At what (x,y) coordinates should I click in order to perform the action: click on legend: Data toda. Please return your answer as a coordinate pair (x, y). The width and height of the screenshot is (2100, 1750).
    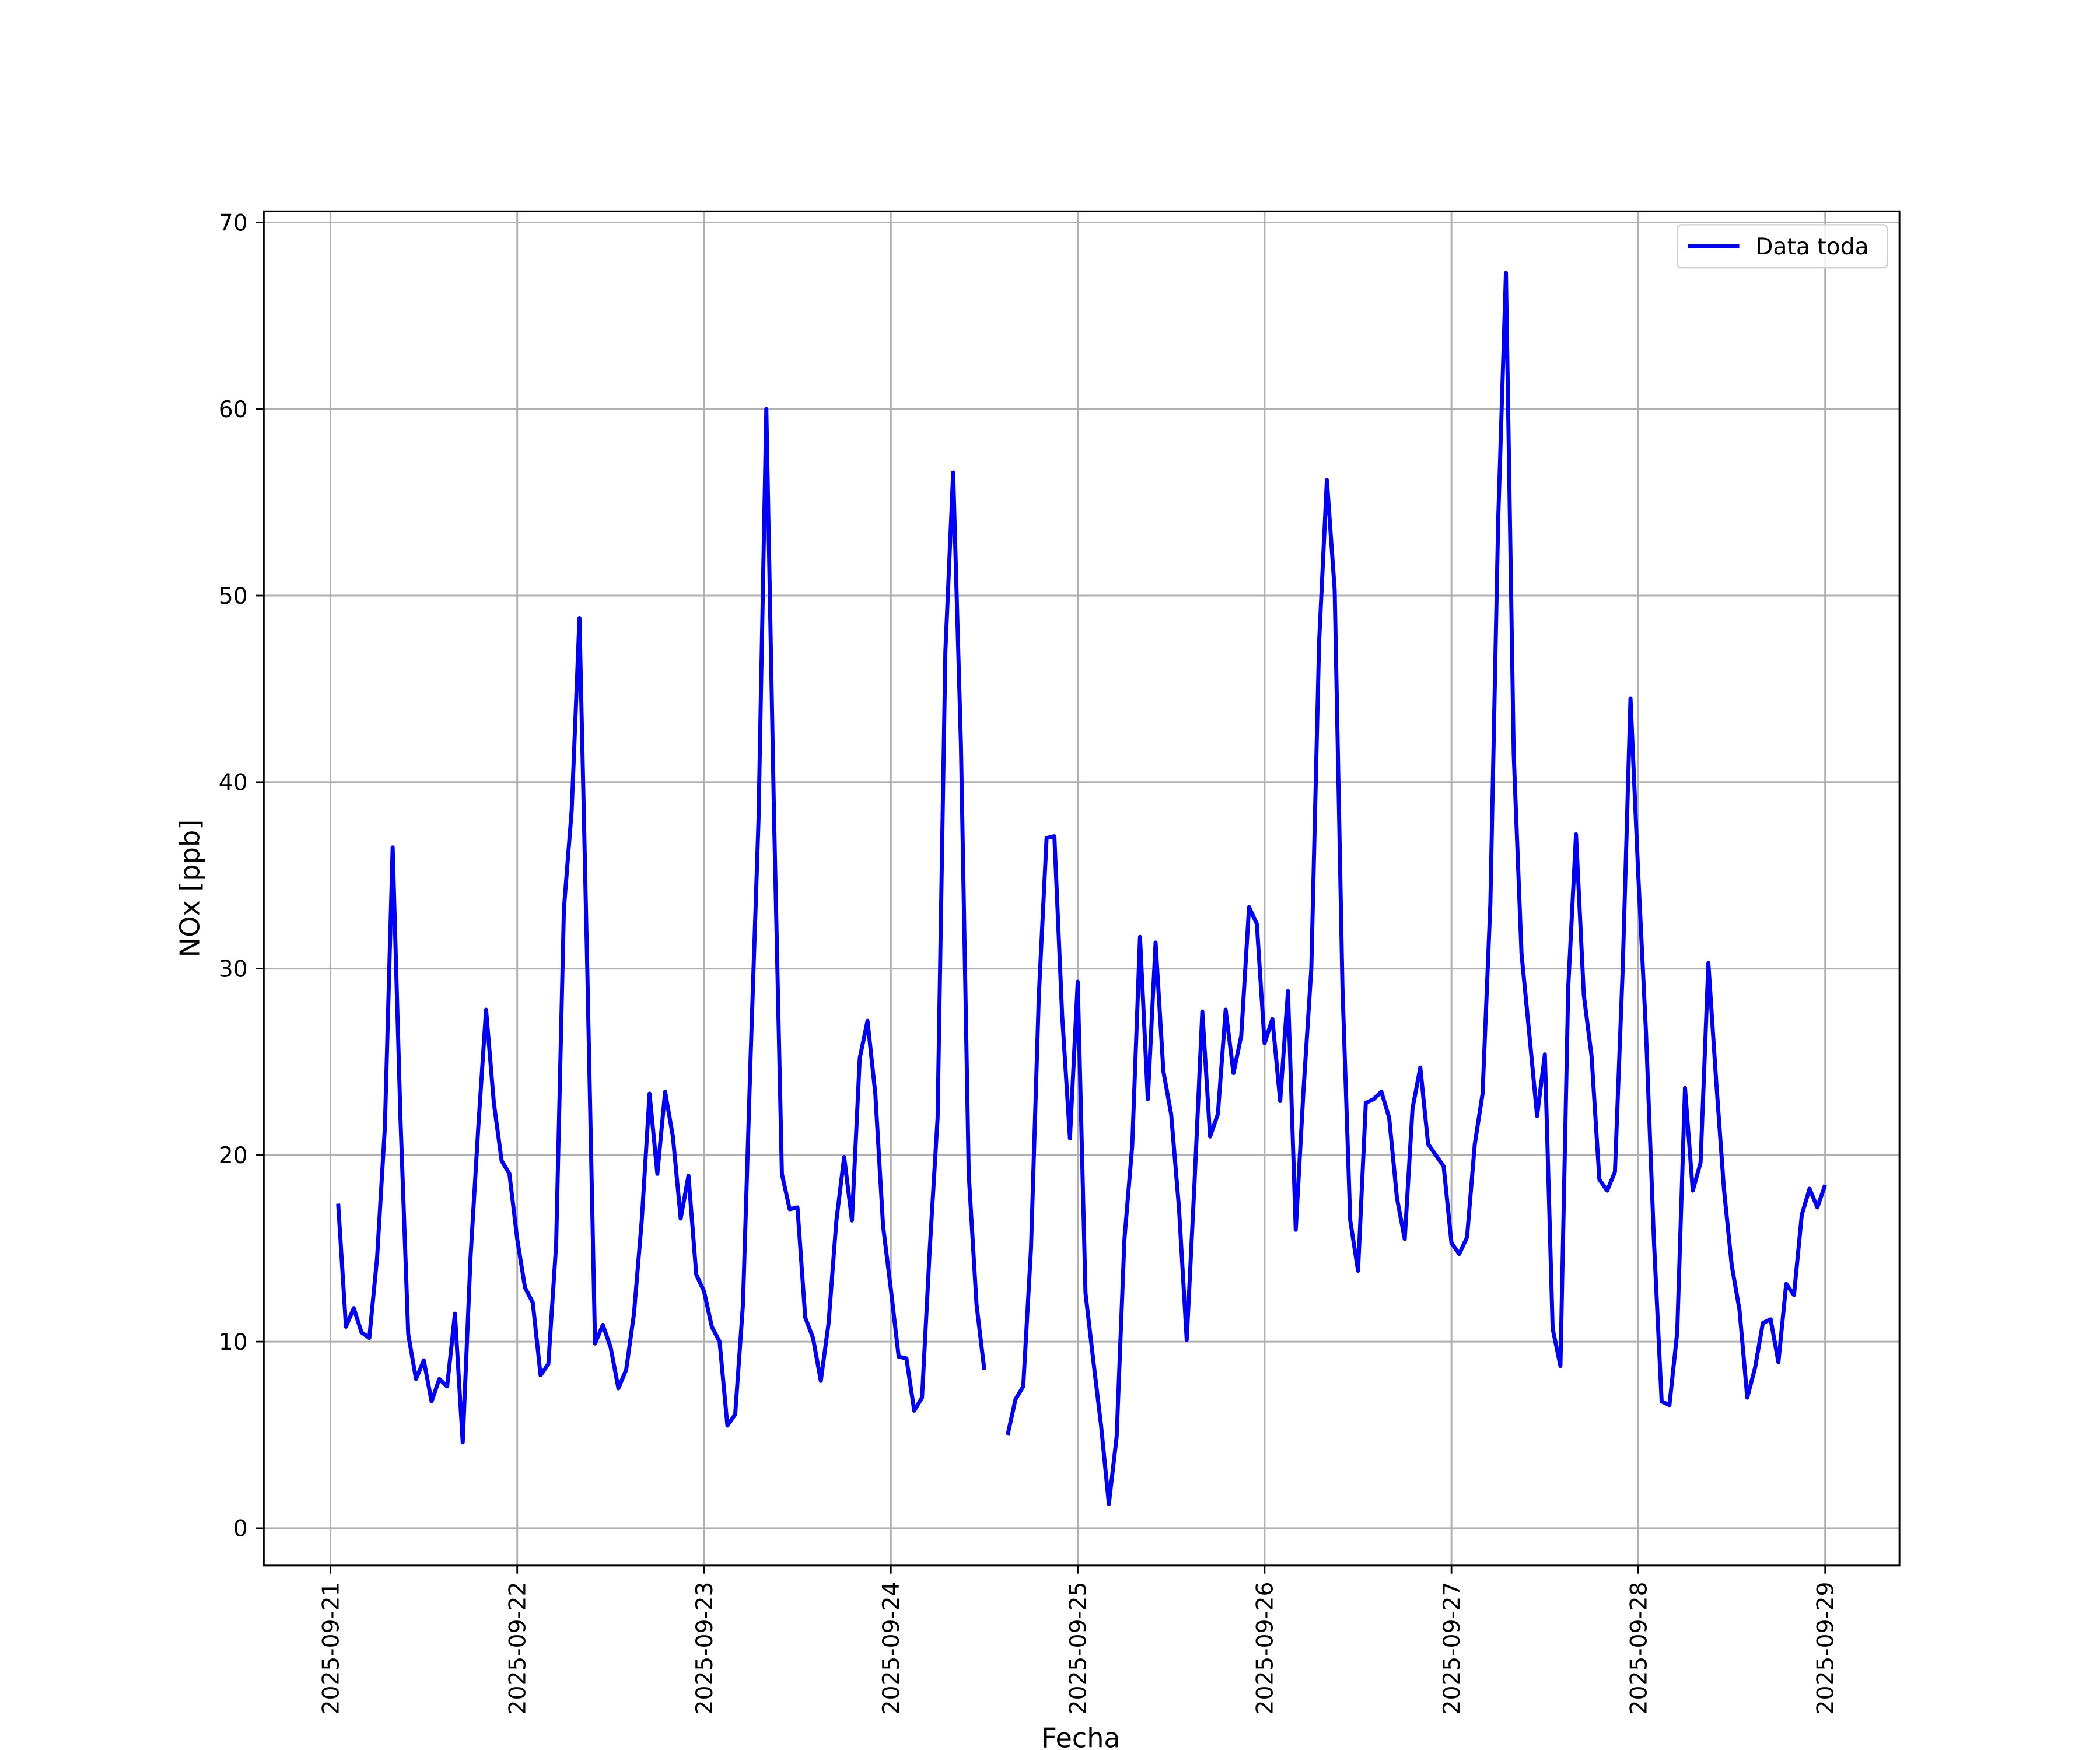
    Looking at the image, I should click on (1782, 246).